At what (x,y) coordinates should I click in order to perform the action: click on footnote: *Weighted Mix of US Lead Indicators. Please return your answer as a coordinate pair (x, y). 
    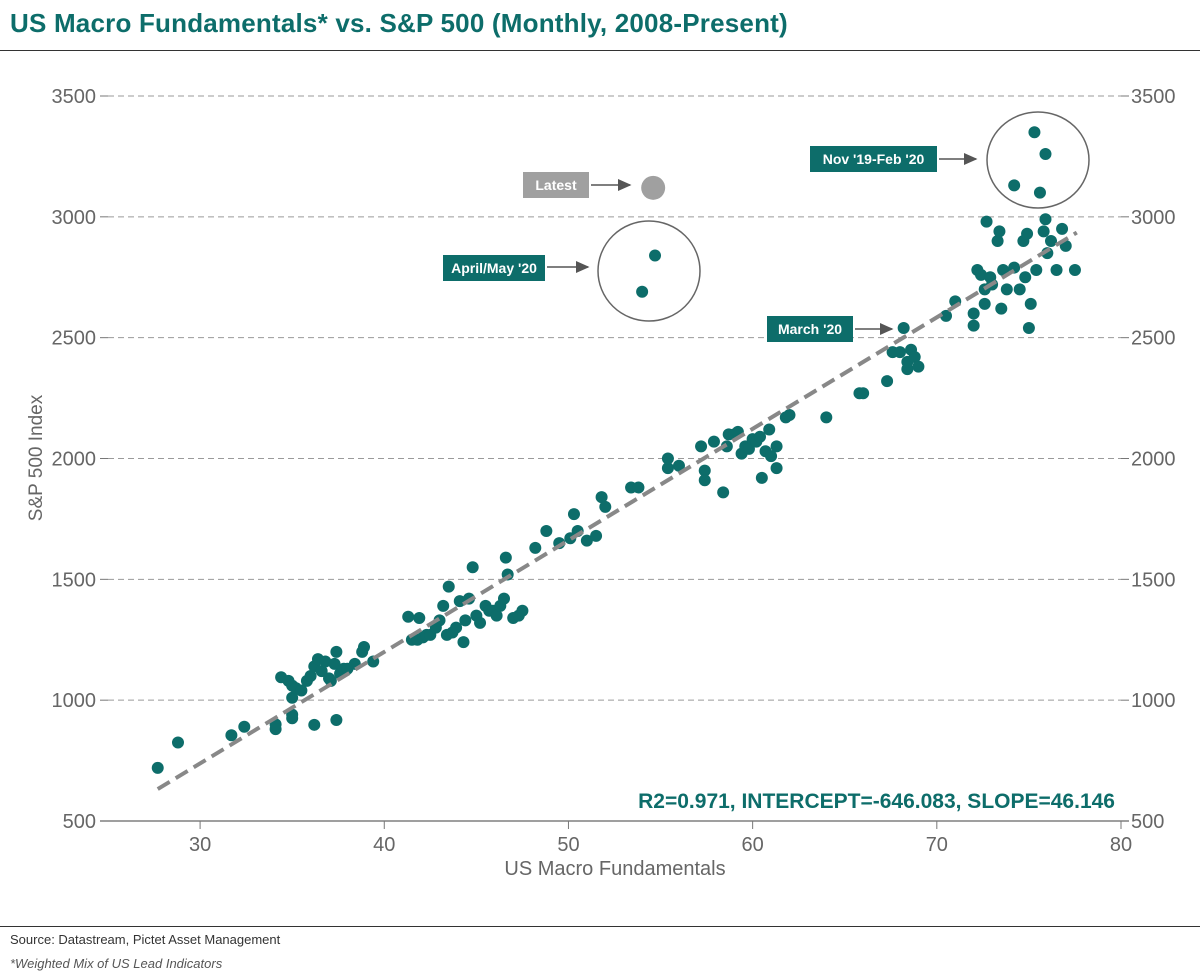
    Looking at the image, I should click on (116, 963).